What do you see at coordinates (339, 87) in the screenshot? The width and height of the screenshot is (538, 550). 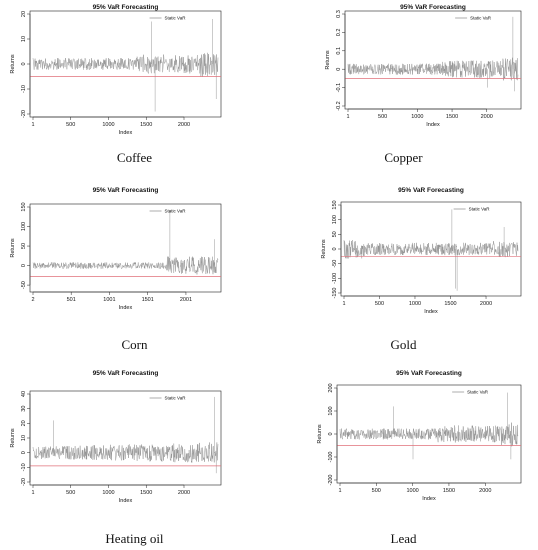 I see `y-tick-label: -0.1` at bounding box center [339, 87].